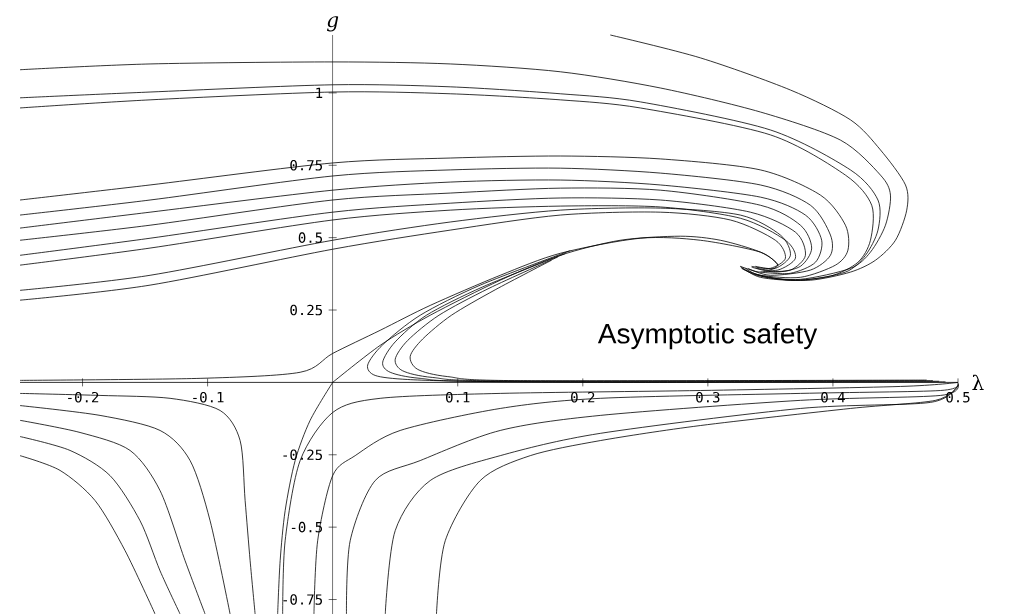 Image resolution: width=1020 pixels, height=614 pixels. Describe the element at coordinates (833, 397) in the screenshot. I see `x-tick-label: 0.4` at that location.